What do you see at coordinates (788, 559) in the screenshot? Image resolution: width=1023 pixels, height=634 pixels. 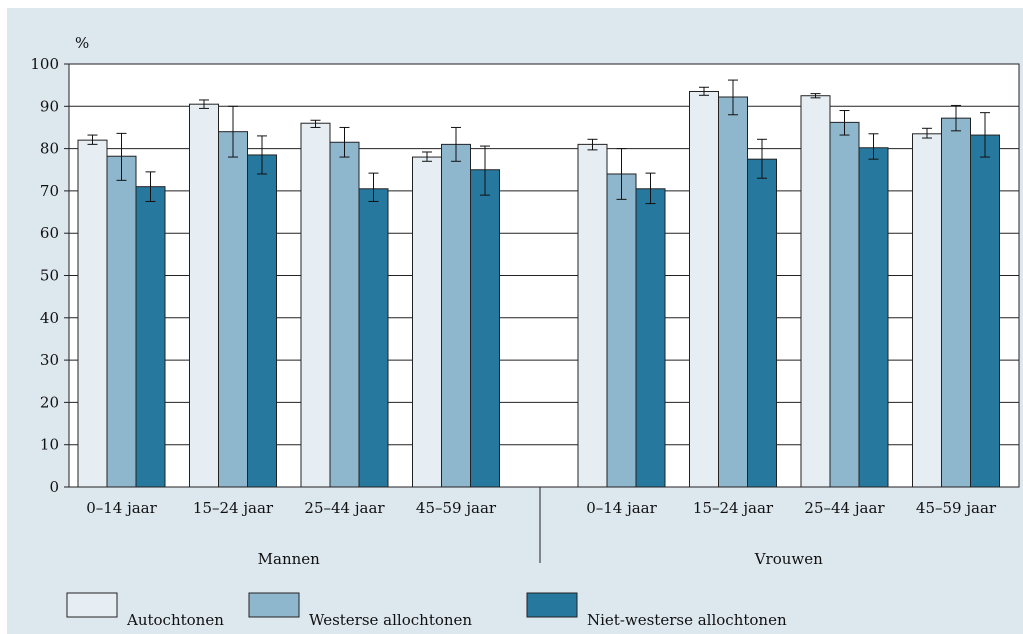 I see `group-label: Vrouwen` at bounding box center [788, 559].